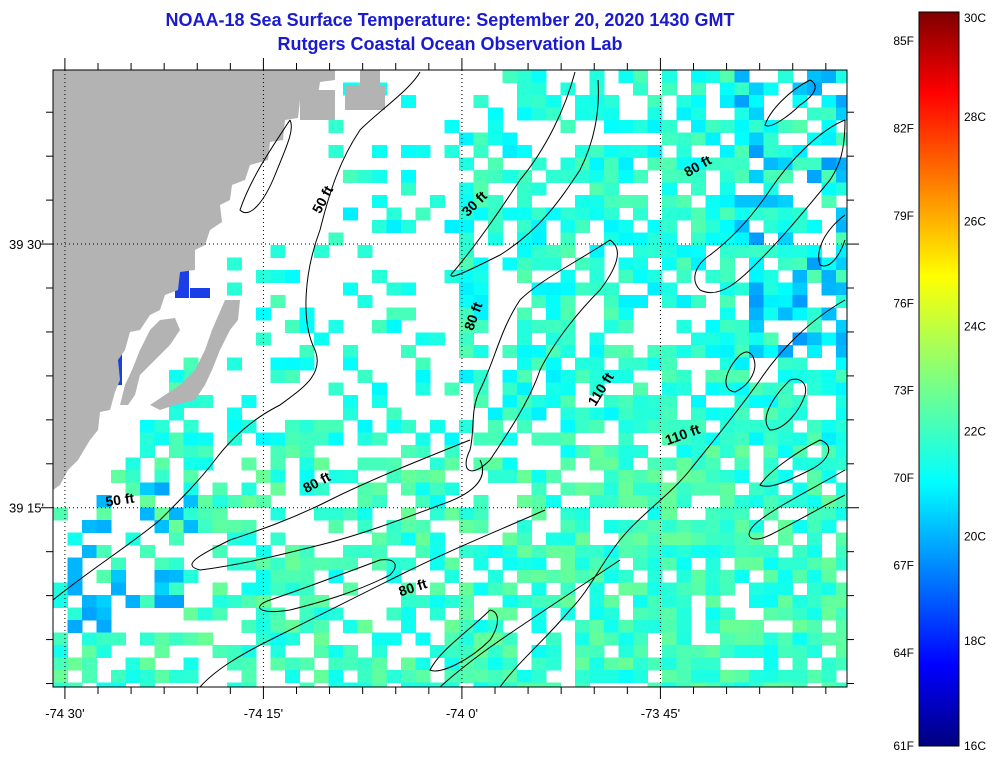 Image resolution: width=1000 pixels, height=761 pixels. What do you see at coordinates (903, 216) in the screenshot?
I see `colorbar-fahrenheit-label: 79F` at bounding box center [903, 216].